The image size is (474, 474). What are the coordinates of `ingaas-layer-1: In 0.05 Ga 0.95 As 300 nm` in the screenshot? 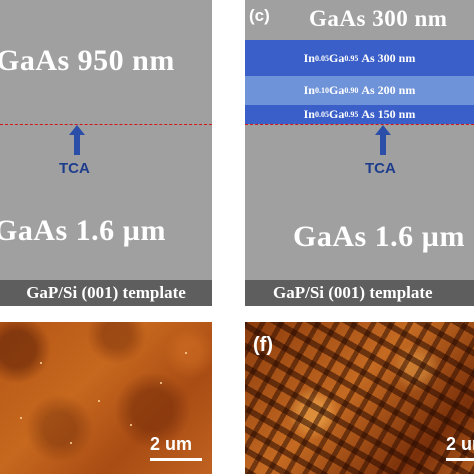 It's located at (359, 58).